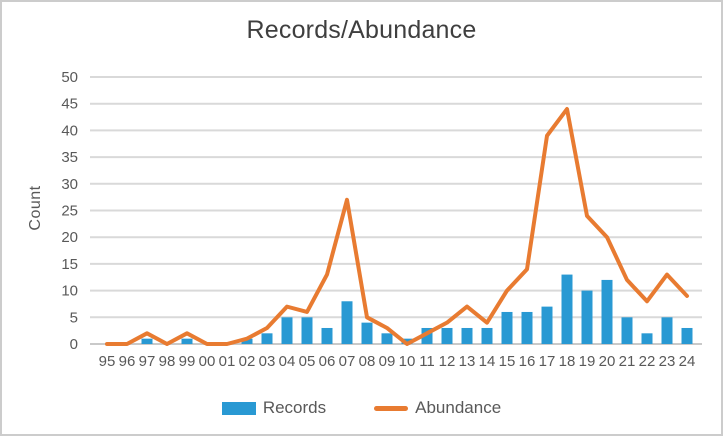 Image resolution: width=723 pixels, height=436 pixels. Describe the element at coordinates (69, 184) in the screenshot. I see `y-tick-label: 30` at that location.